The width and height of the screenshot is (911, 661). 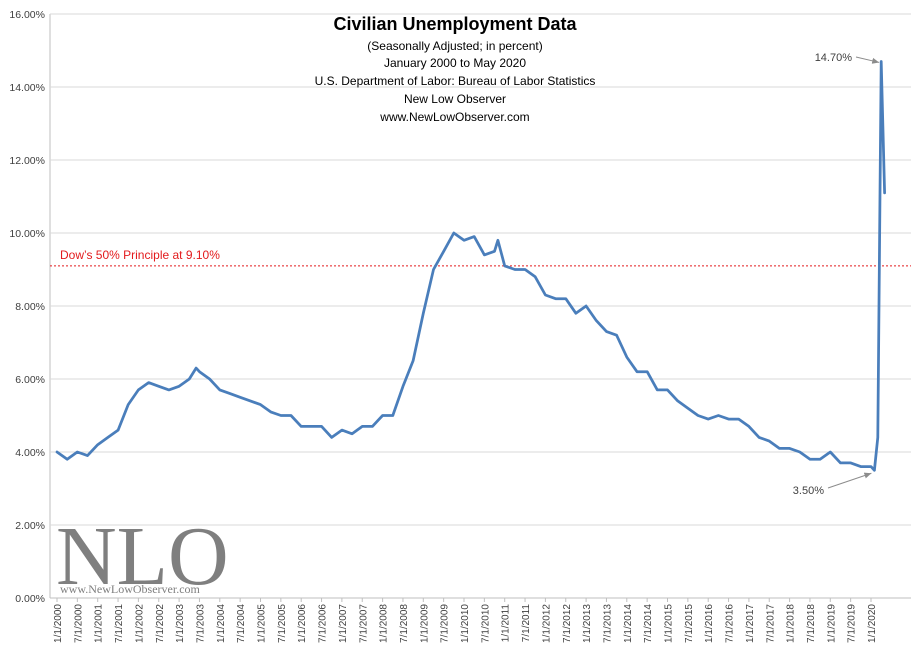 I want to click on x-tick-label: 1/1/2002, so click(x=139, y=623).